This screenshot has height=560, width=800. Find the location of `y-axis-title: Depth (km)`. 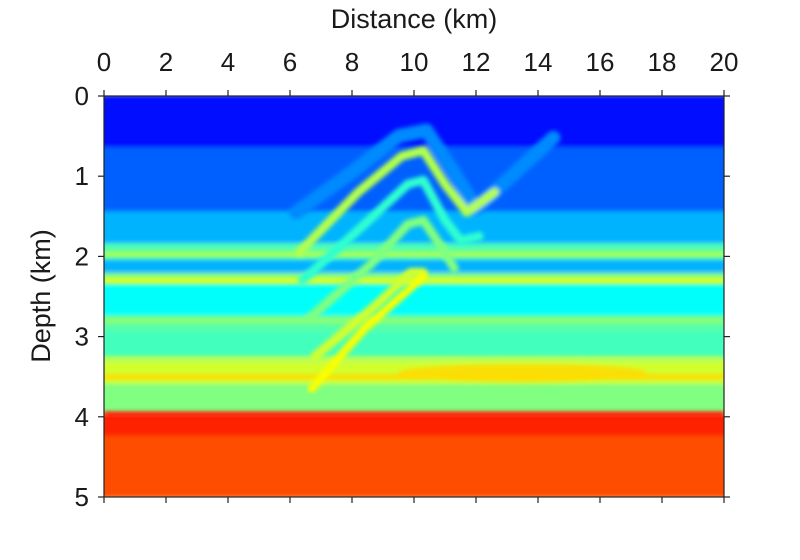

y-axis-title: Depth (km) is located at coordinates (41, 296).